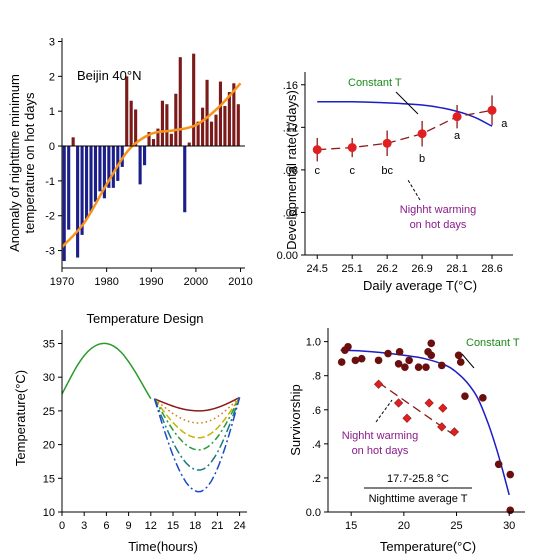  I want to click on constant-t-line, so click(405, 113).